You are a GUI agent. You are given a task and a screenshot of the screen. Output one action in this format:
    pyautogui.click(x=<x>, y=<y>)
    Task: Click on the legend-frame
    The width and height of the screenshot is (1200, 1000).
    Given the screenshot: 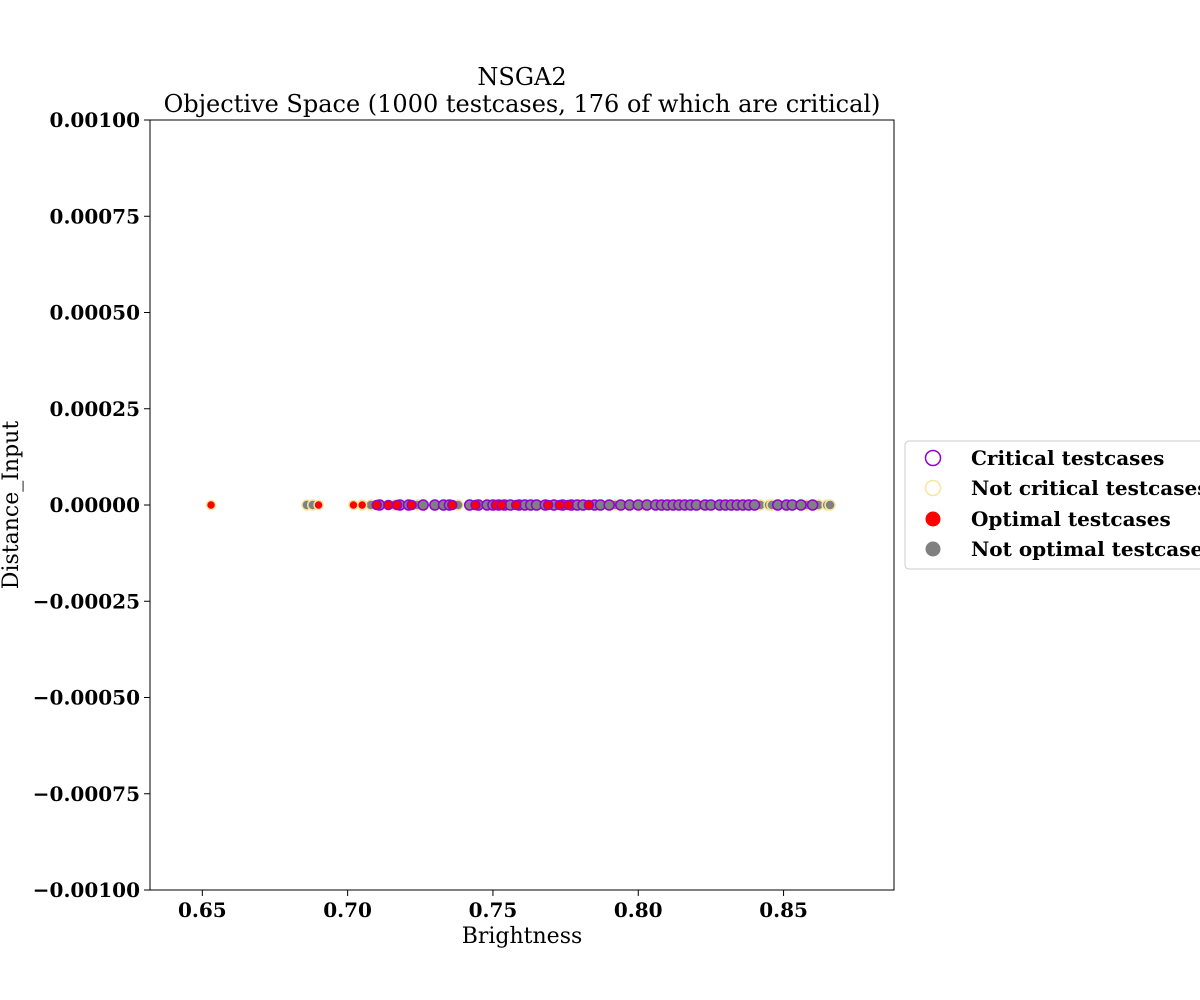 What is the action you would take?
    pyautogui.click(x=1052, y=505)
    